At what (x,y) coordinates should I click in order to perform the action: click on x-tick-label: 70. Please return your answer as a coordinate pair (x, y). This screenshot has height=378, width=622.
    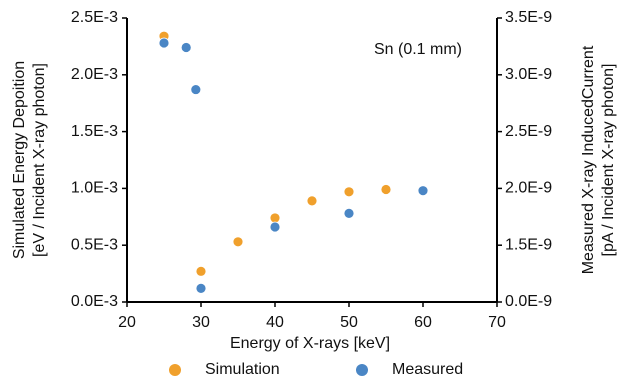
    Looking at the image, I should click on (497, 322).